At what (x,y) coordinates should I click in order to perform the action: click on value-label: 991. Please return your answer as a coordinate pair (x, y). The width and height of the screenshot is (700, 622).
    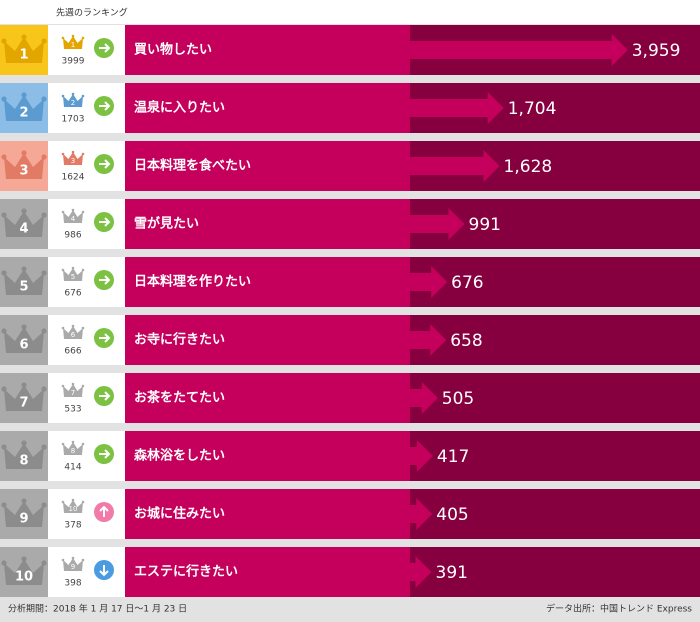
    Looking at the image, I should click on (485, 225).